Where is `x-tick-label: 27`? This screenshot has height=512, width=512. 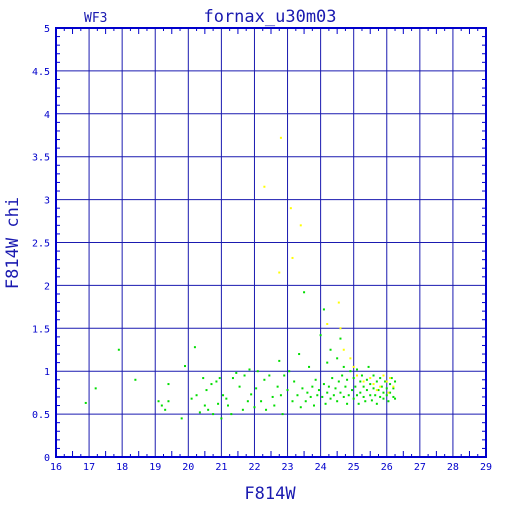 x-tick-label: 27 is located at coordinates (420, 467).